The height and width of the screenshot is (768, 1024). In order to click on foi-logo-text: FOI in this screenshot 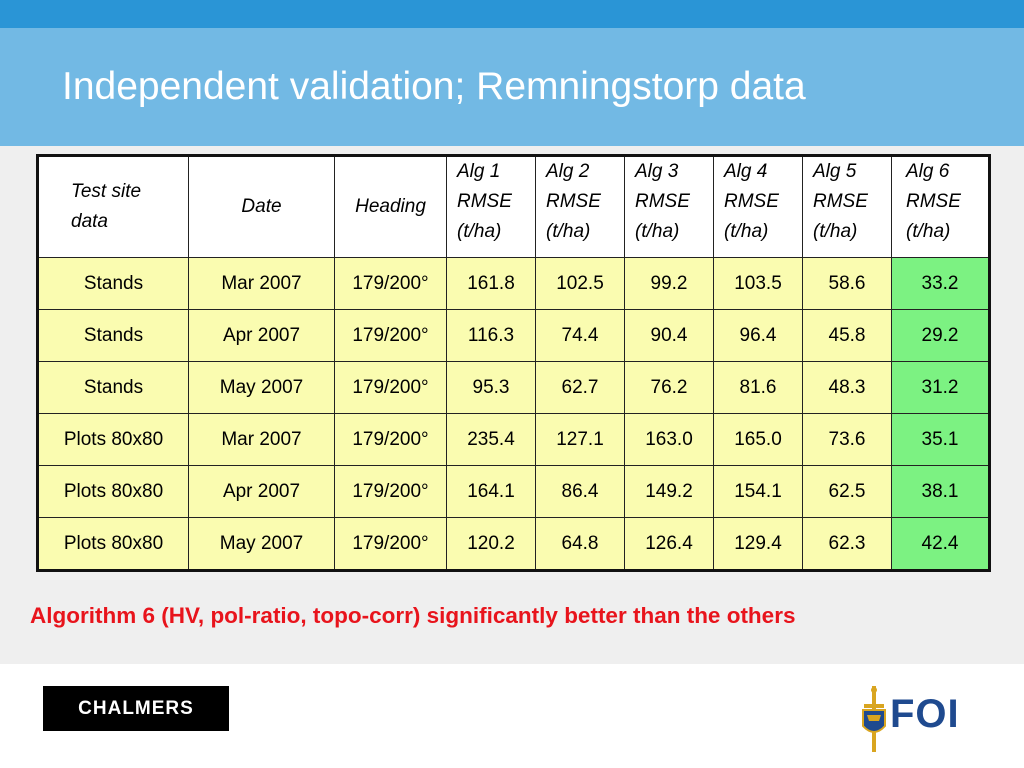, I will do `click(925, 714)`.